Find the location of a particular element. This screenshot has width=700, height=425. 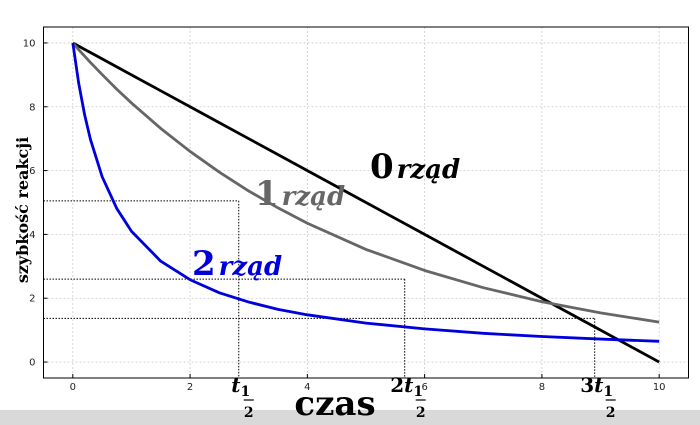

y-tick-label: 4 is located at coordinates (32, 235).